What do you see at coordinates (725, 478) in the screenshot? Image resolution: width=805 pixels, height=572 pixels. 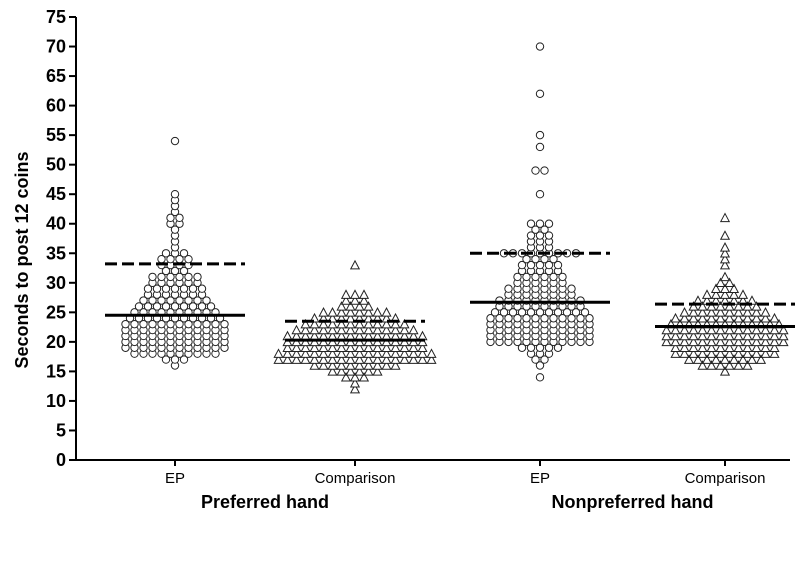 I see `x-tick-label: Comparison` at bounding box center [725, 478].